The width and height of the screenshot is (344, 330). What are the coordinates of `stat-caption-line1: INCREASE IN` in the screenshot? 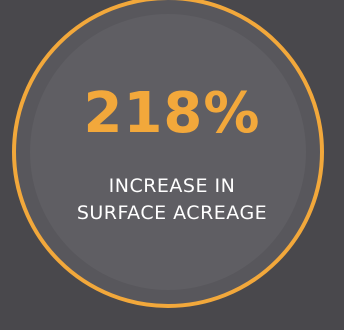 It's located at (172, 186).